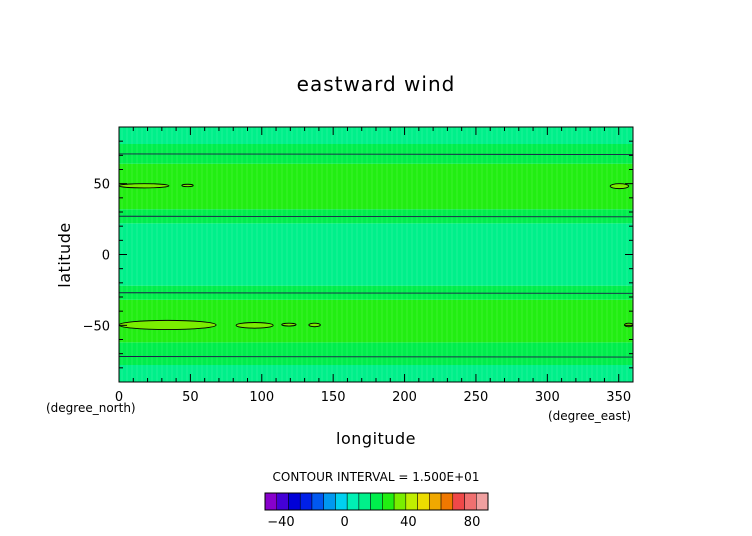  I want to click on x-tick-label: 200, so click(404, 397).